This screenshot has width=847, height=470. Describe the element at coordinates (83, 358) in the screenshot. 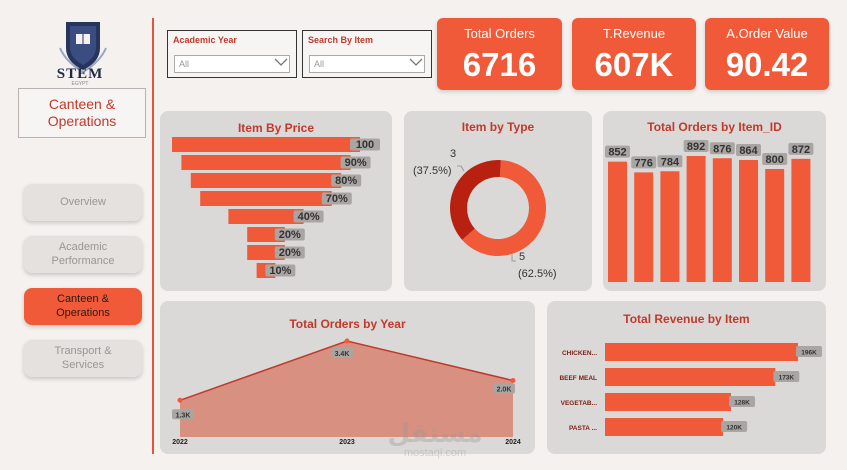

I see `nav-transport-services-button: Transport & Services` at that location.